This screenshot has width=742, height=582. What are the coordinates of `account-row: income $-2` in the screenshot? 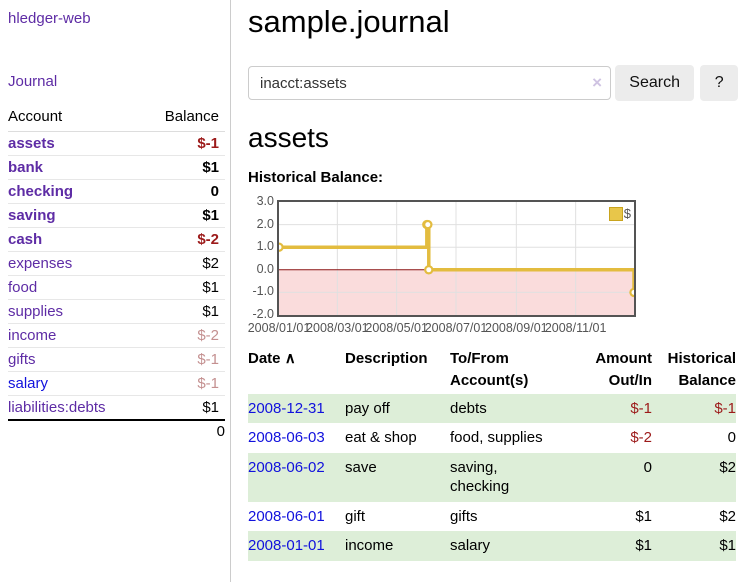 It's located at (116, 335).